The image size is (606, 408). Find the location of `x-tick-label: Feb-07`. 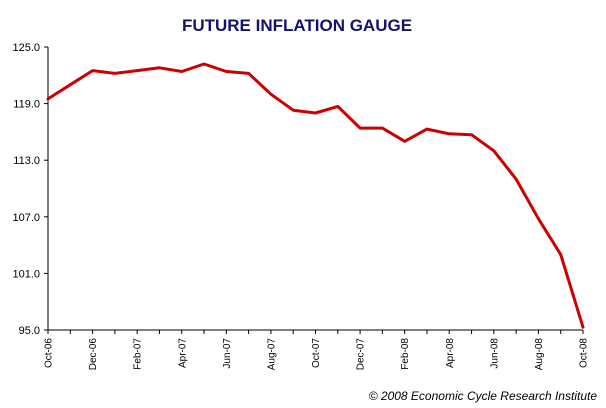

x-tick-label: Feb-07 is located at coordinates (138, 354).